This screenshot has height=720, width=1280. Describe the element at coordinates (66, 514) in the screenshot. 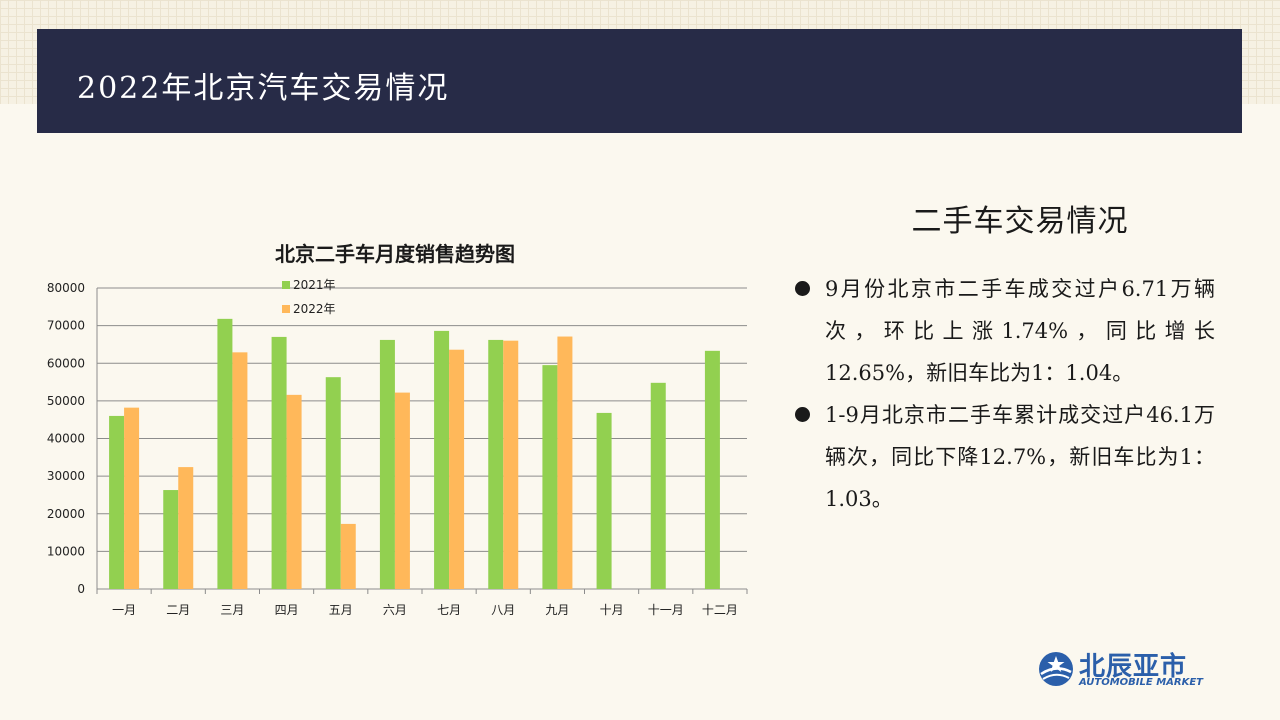

I see `y-tick-label: 20000` at that location.